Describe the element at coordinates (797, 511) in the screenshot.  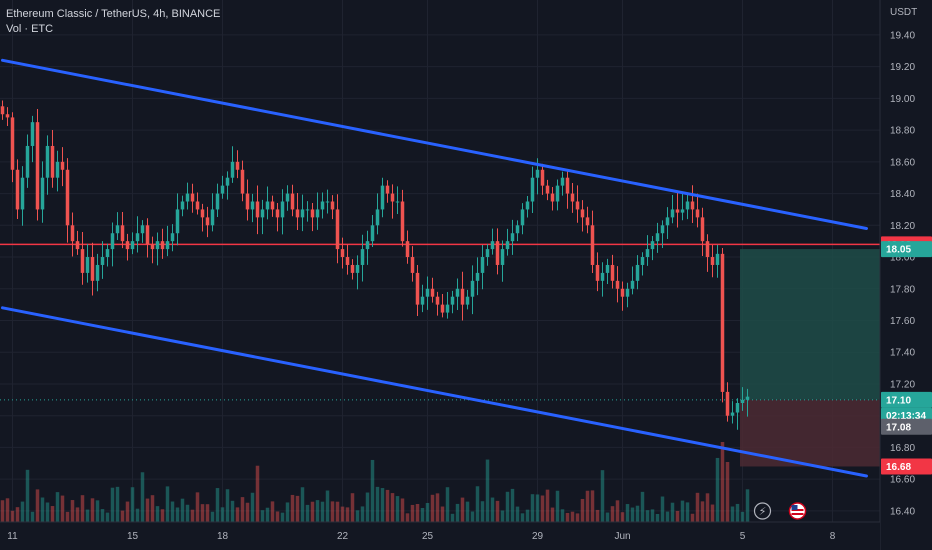
I see `us-flag-icon` at that location.